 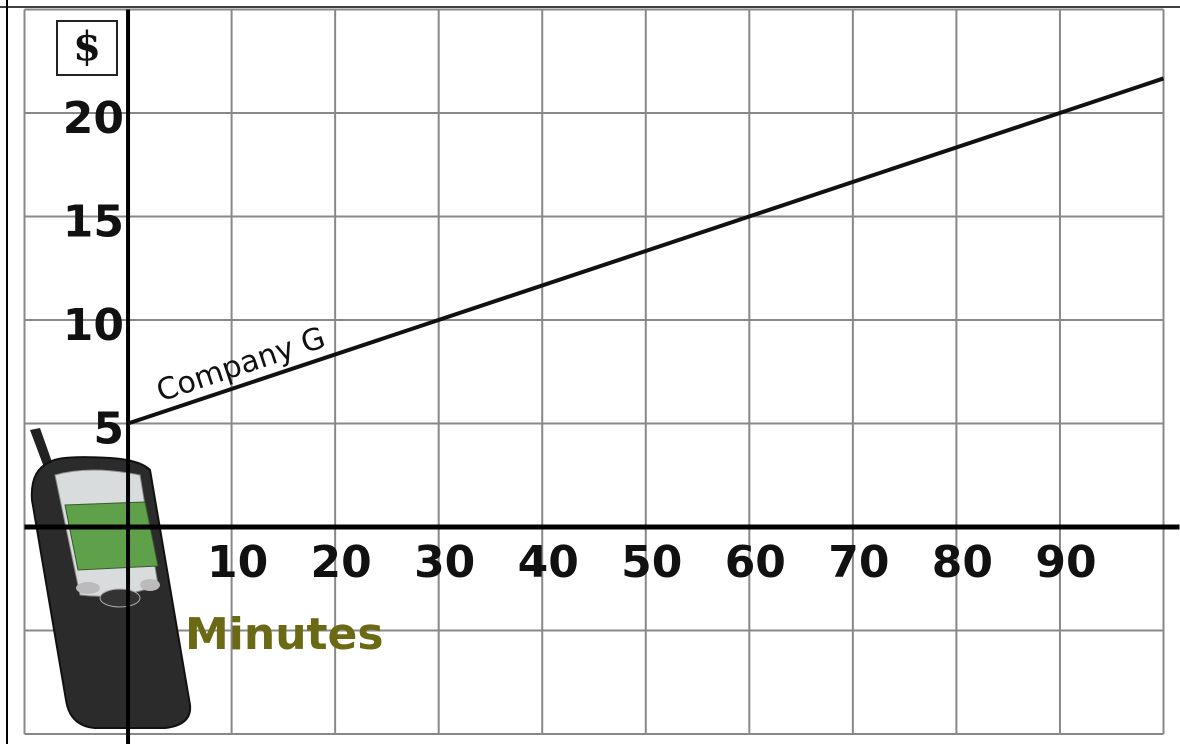 What do you see at coordinates (444, 562) in the screenshot?
I see `x-tick-label: 30` at bounding box center [444, 562].